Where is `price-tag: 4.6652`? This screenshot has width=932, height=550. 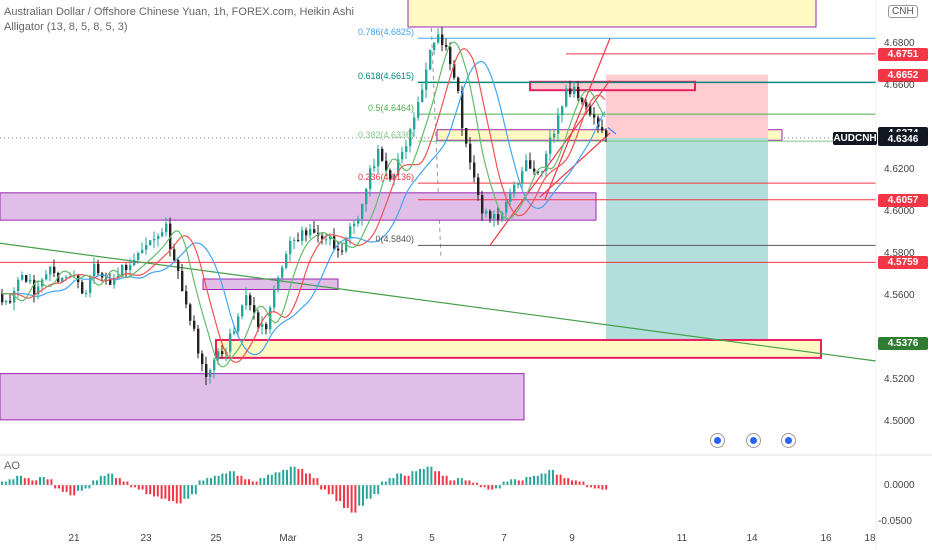 price-tag: 4.6652 is located at coordinates (903, 75).